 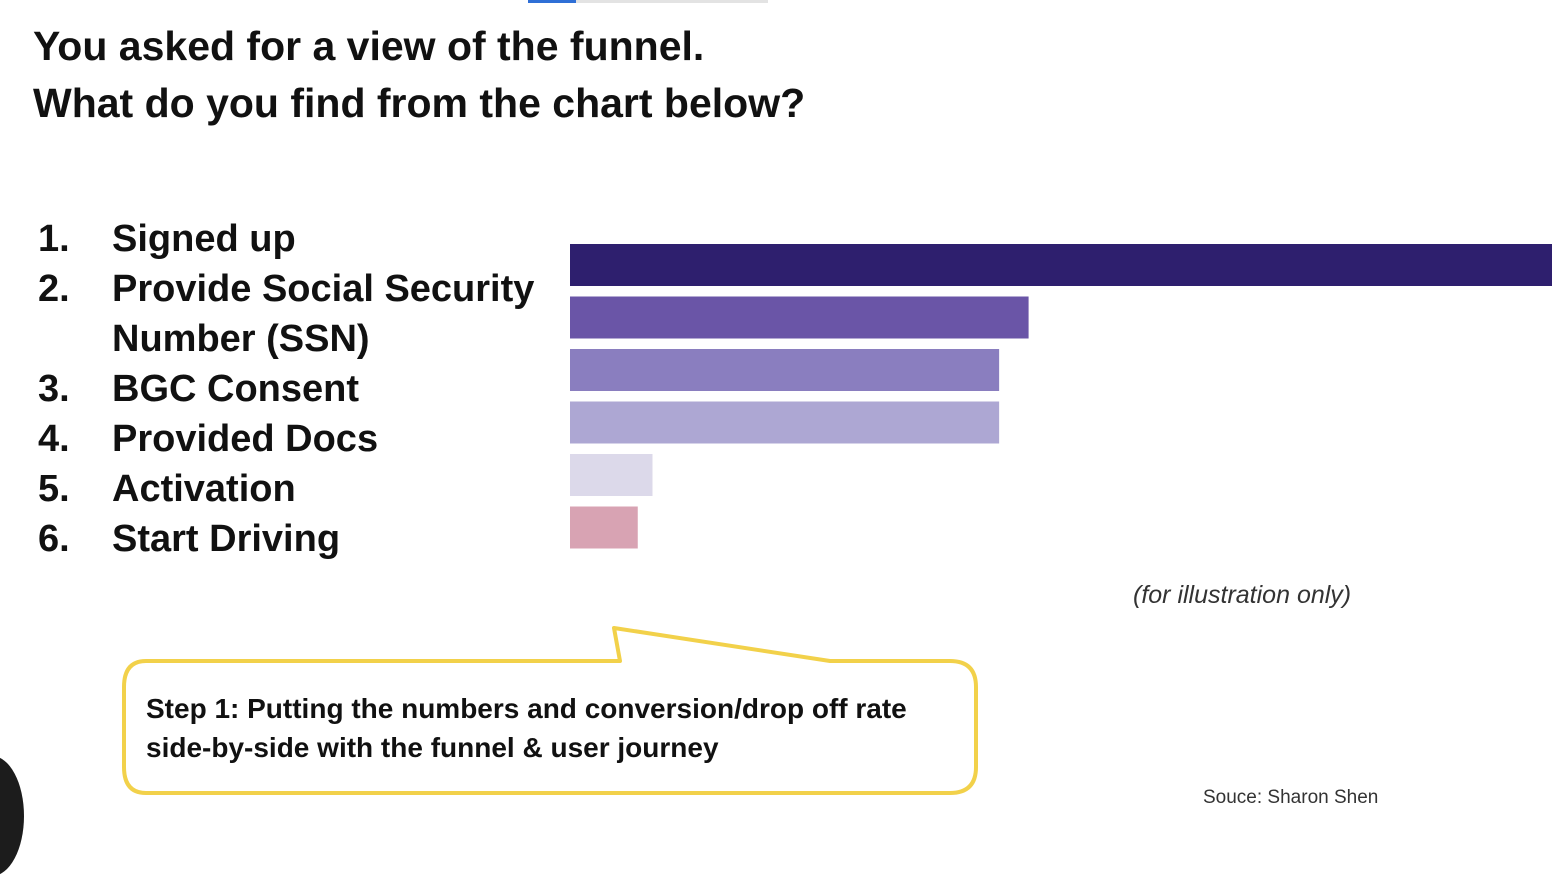 What do you see at coordinates (226, 539) in the screenshot?
I see `funnel-step-label: Start Driving` at bounding box center [226, 539].